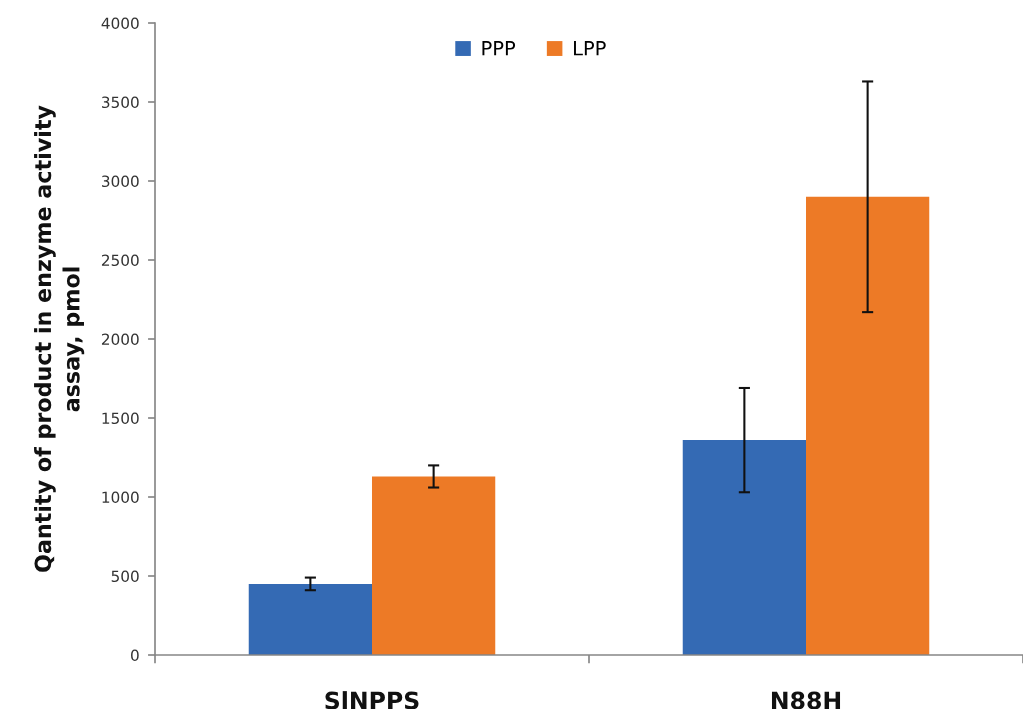 This screenshot has height=709, width=1023. What do you see at coordinates (499, 48) in the screenshot?
I see `legend-label: PPP` at bounding box center [499, 48].